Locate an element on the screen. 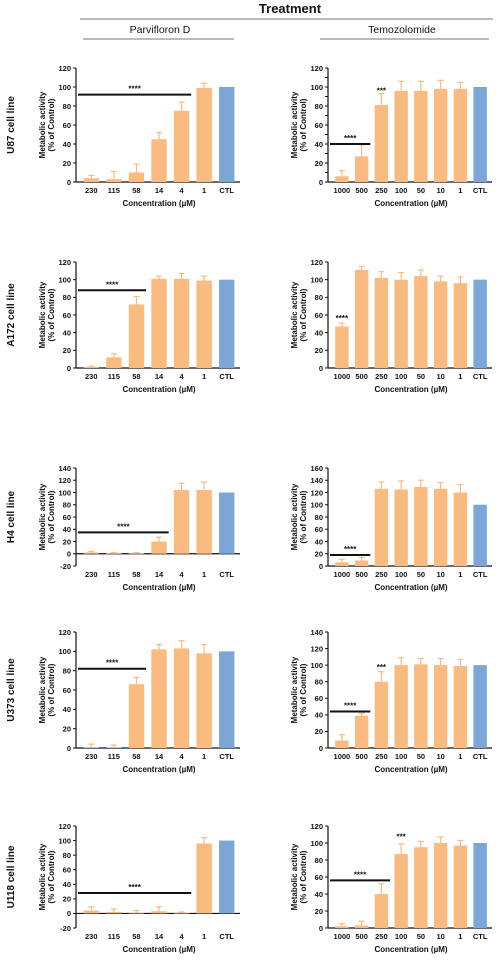  y-tick-label: 140 is located at coordinates (64, 468).